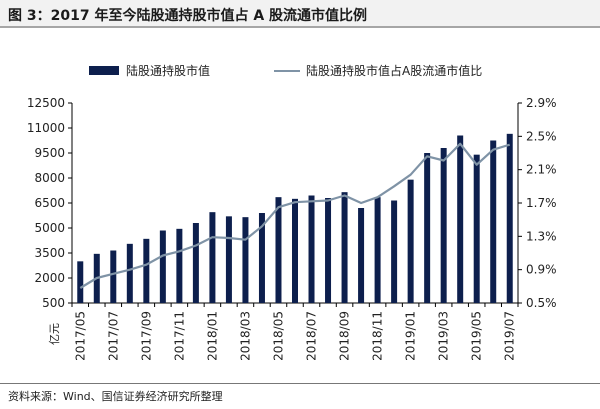 The height and width of the screenshot is (409, 600). What do you see at coordinates (378, 336) in the screenshot?
I see `x-tick-label: 2018/11` at bounding box center [378, 336].